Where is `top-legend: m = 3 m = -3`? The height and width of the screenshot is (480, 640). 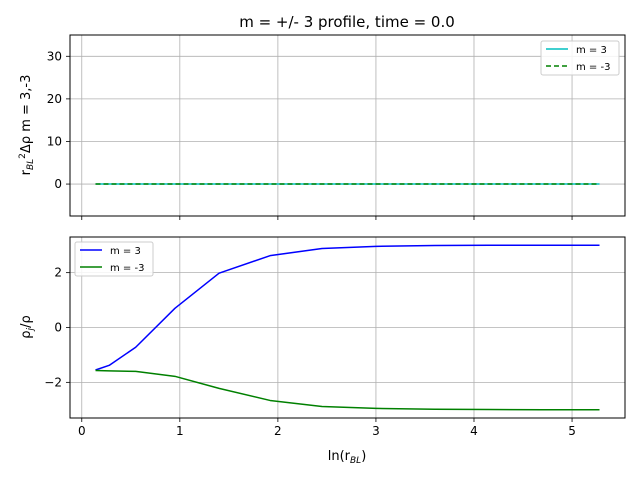 top-legend: m = 3 m = -3 is located at coordinates (580, 58).